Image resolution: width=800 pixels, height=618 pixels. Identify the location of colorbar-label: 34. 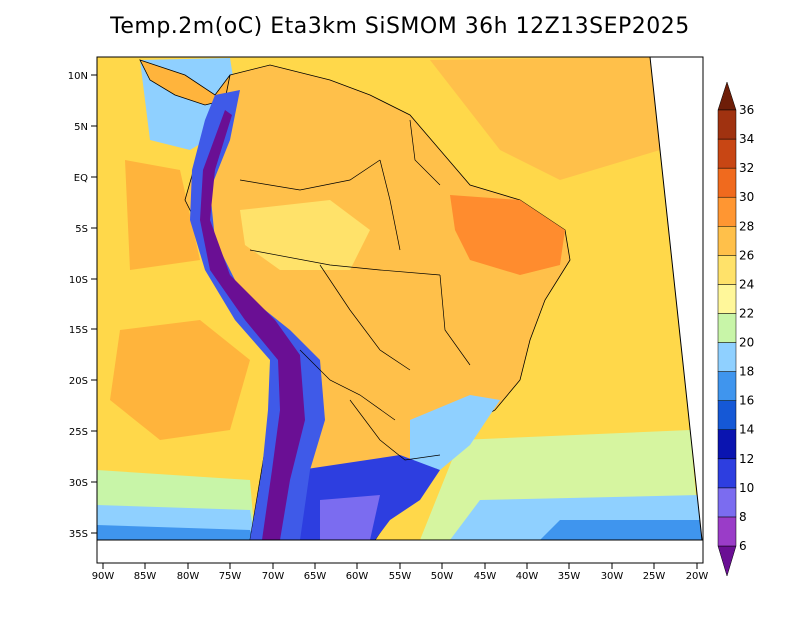
(746, 139).